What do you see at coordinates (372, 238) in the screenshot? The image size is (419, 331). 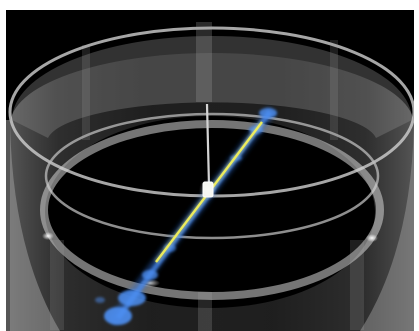 I see `rim-glint-right` at bounding box center [372, 238].